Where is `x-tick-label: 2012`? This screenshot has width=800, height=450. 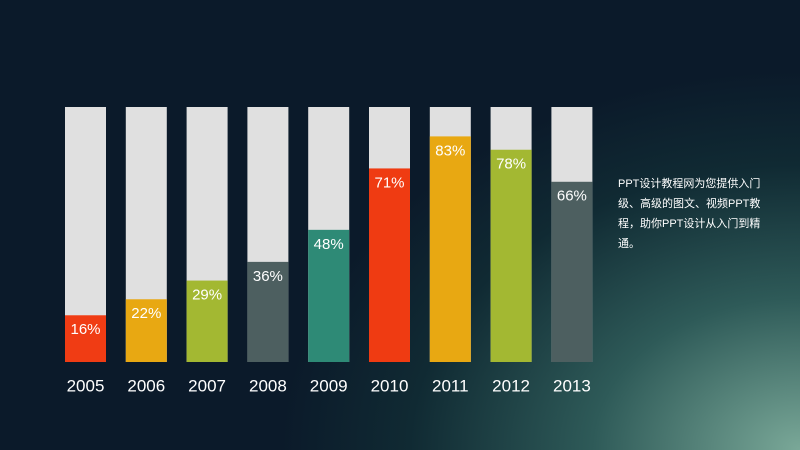
x-tick-label: 2012 is located at coordinates (511, 385).